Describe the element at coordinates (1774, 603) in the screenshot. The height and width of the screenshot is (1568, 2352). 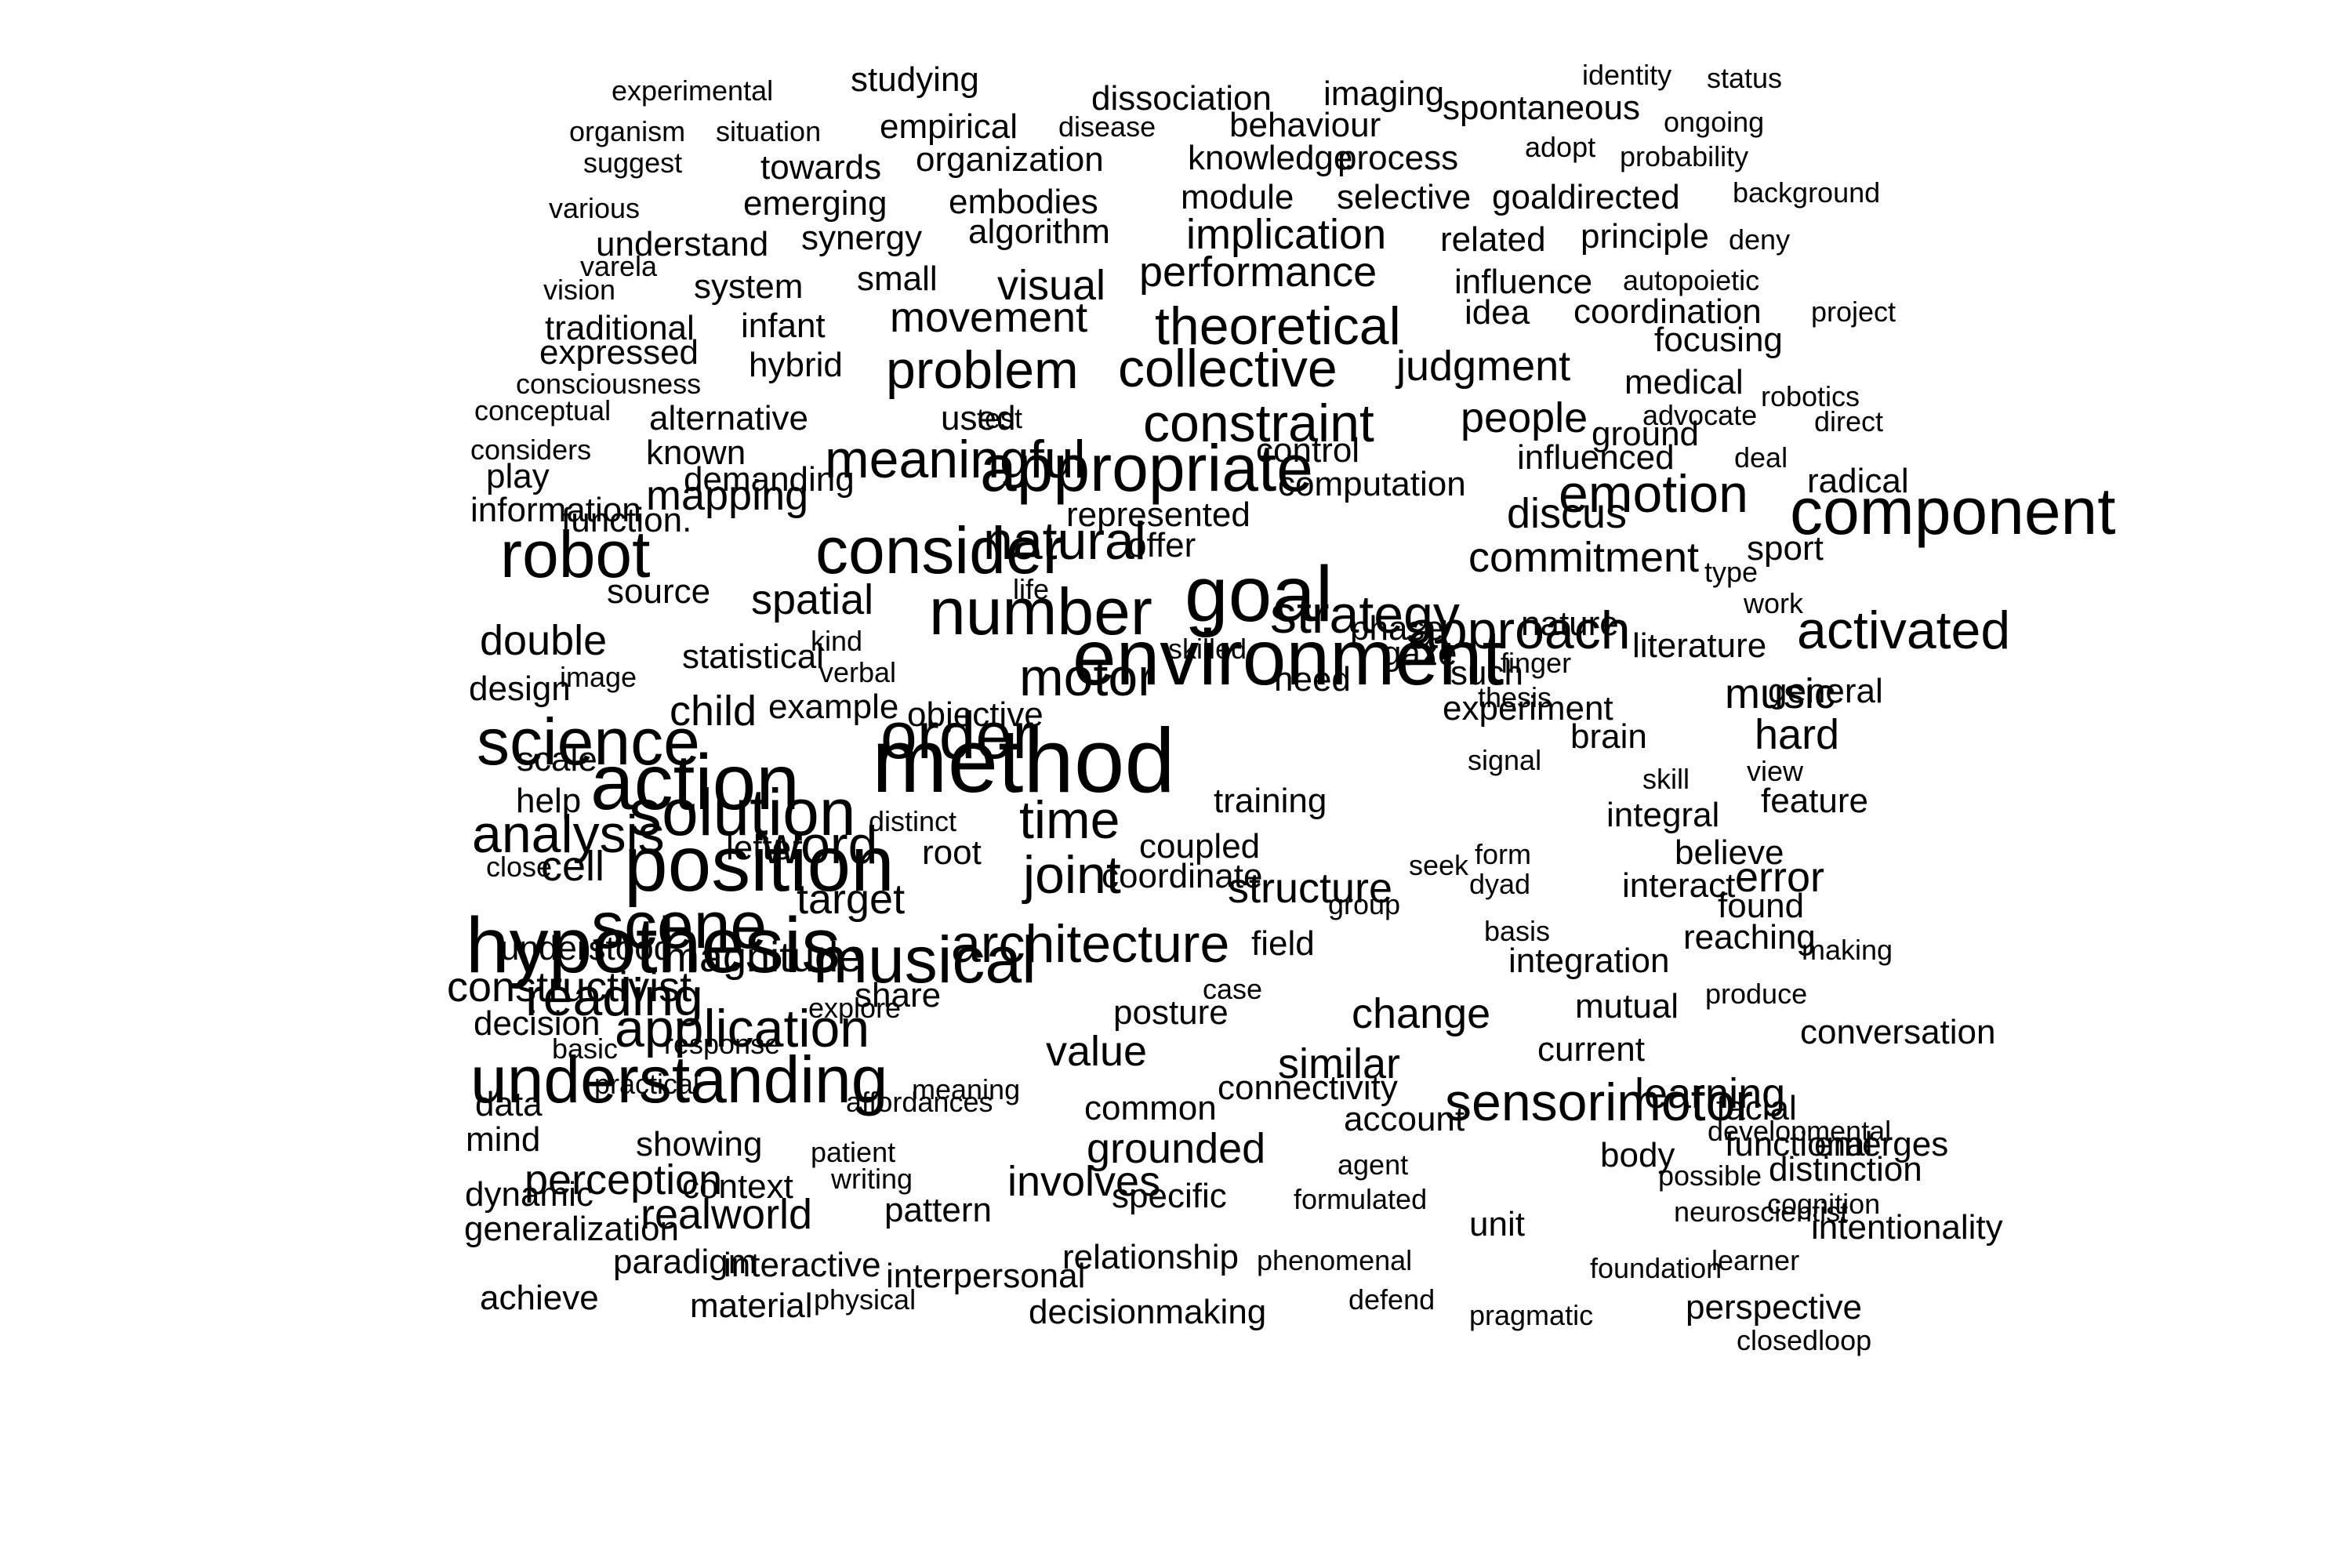
I see `cloud-word: work` at that location.